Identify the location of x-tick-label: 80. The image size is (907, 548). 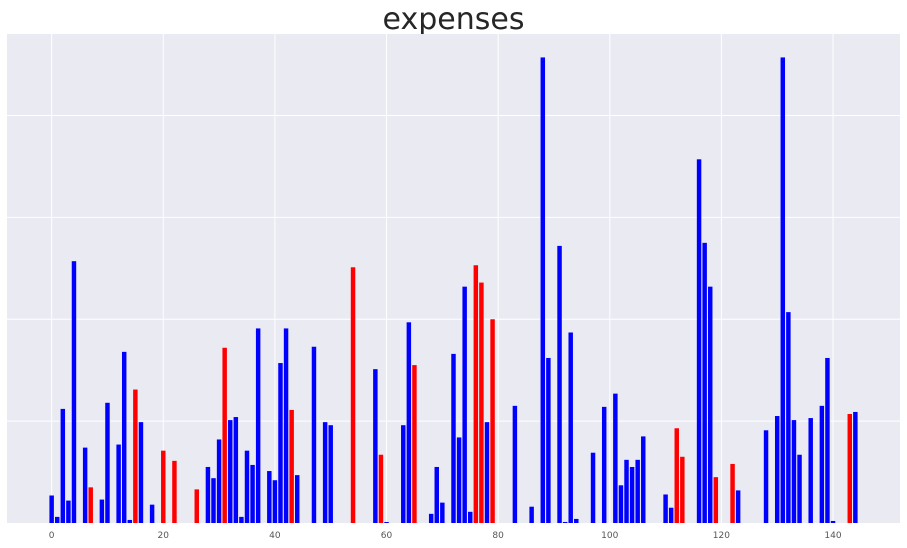
(498, 536).